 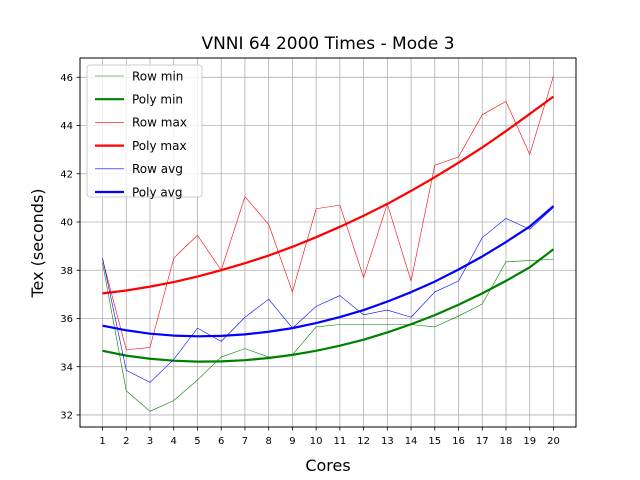 I want to click on x-tick-label: 14, so click(x=411, y=441).